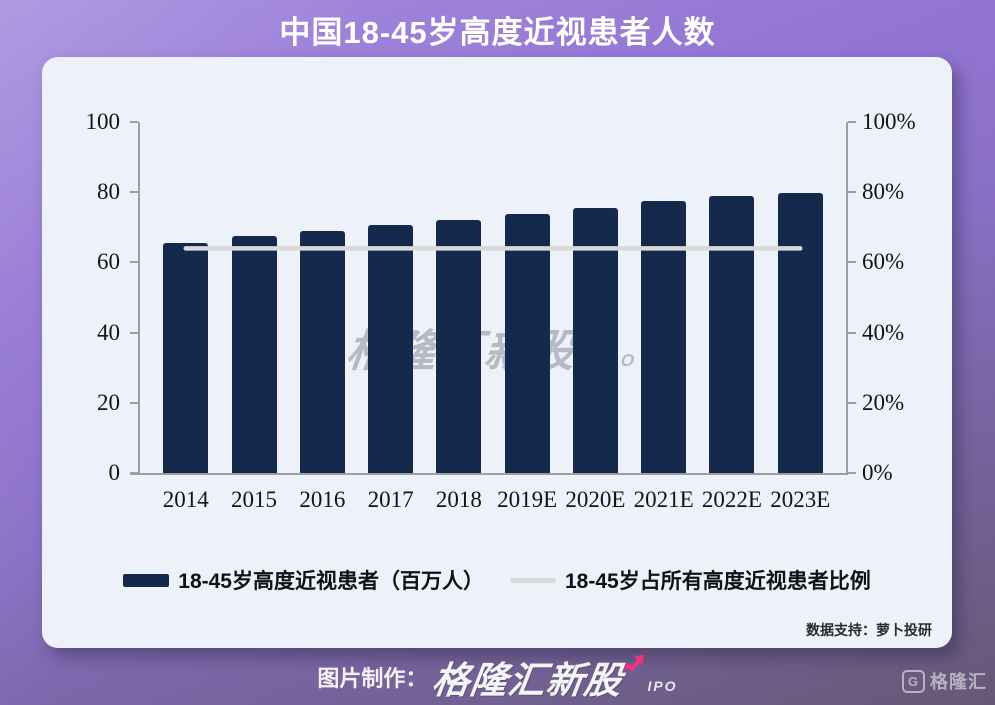 This screenshot has width=995, height=705. I want to click on x-axis-label-2020E: 2020E, so click(595, 499).